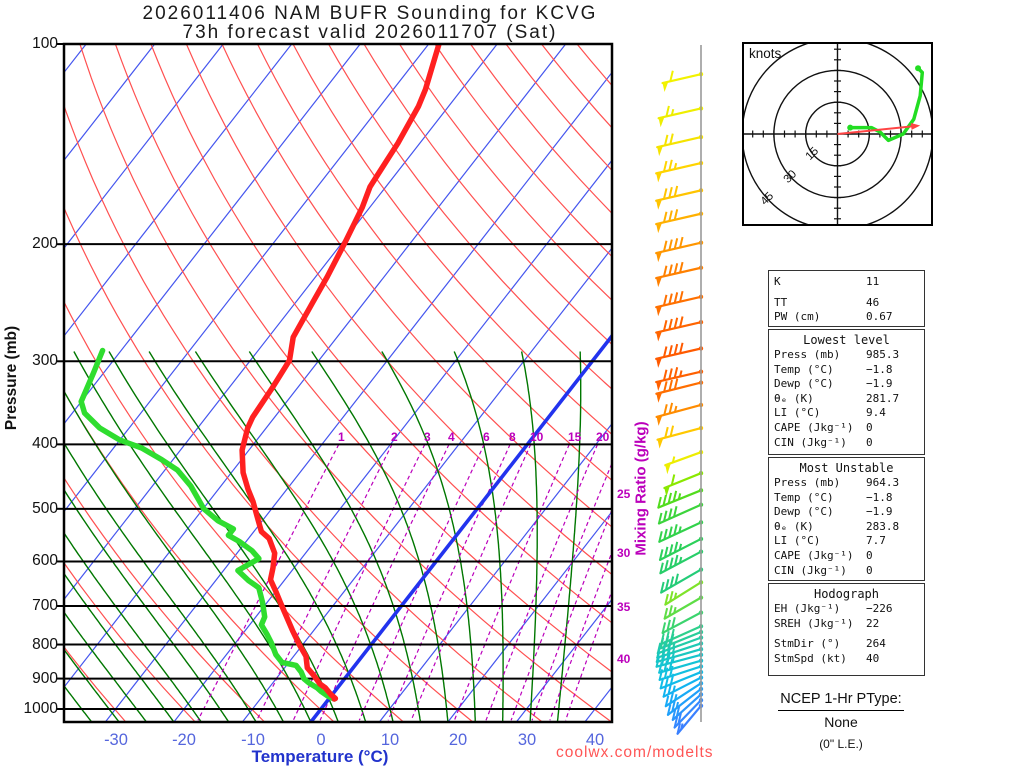 The height and width of the screenshot is (768, 1024). I want to click on pressure-axis-title: Pressure (mb), so click(11, 378).